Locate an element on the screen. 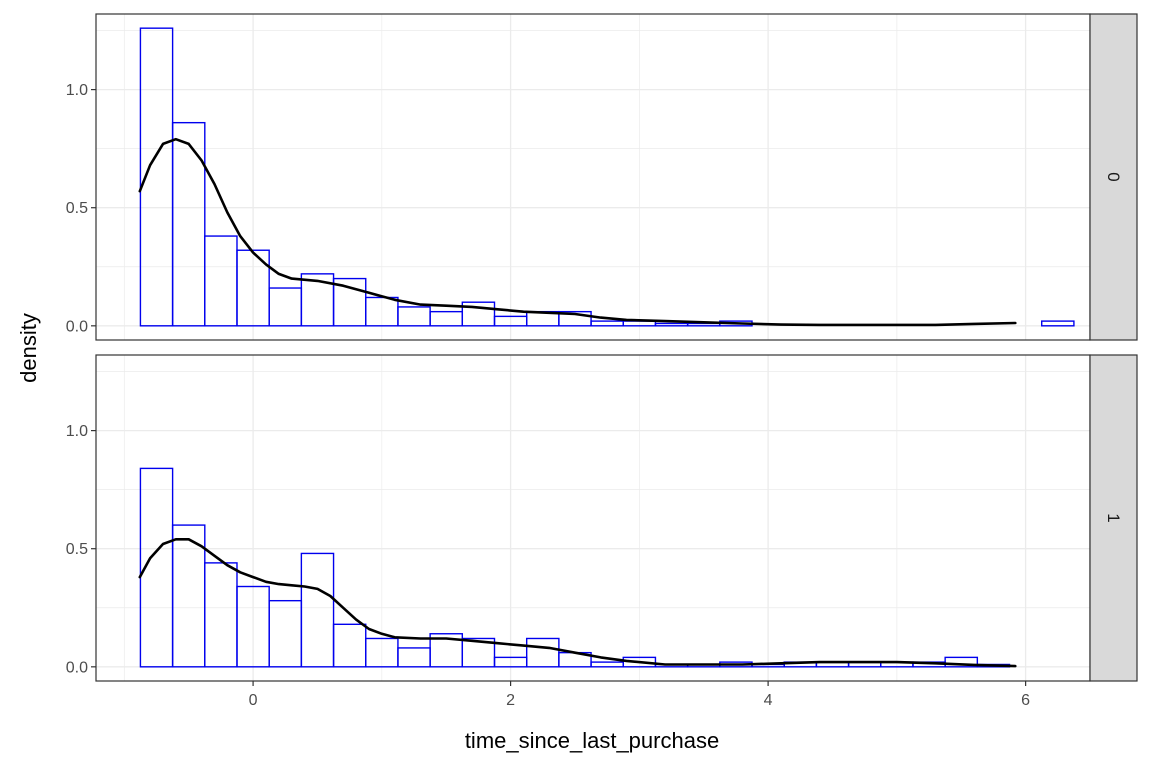 The height and width of the screenshot is (768, 1152). density-curve is located at coordinates (577, 602).